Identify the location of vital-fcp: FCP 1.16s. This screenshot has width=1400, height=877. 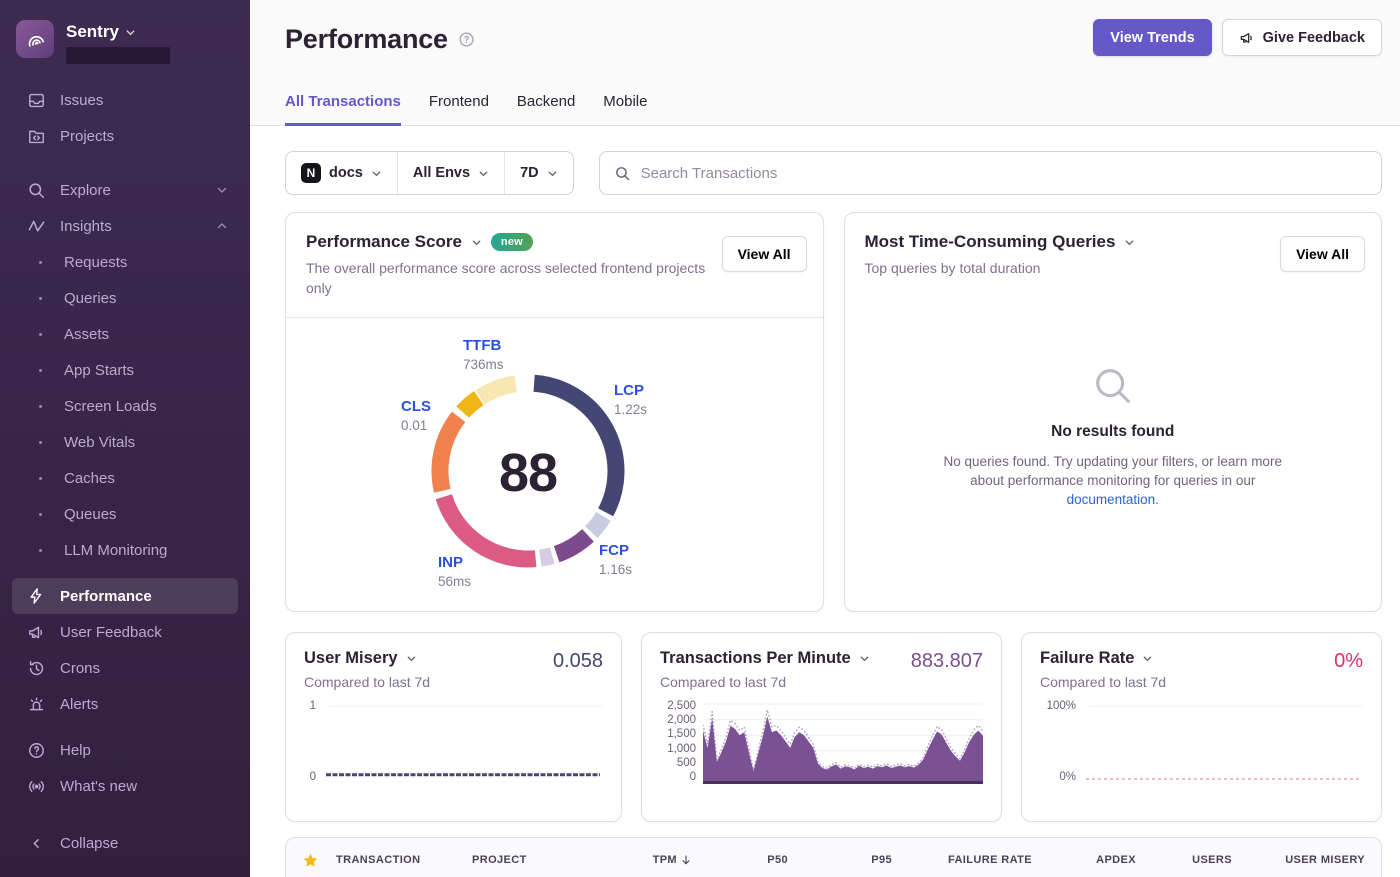
(616, 560).